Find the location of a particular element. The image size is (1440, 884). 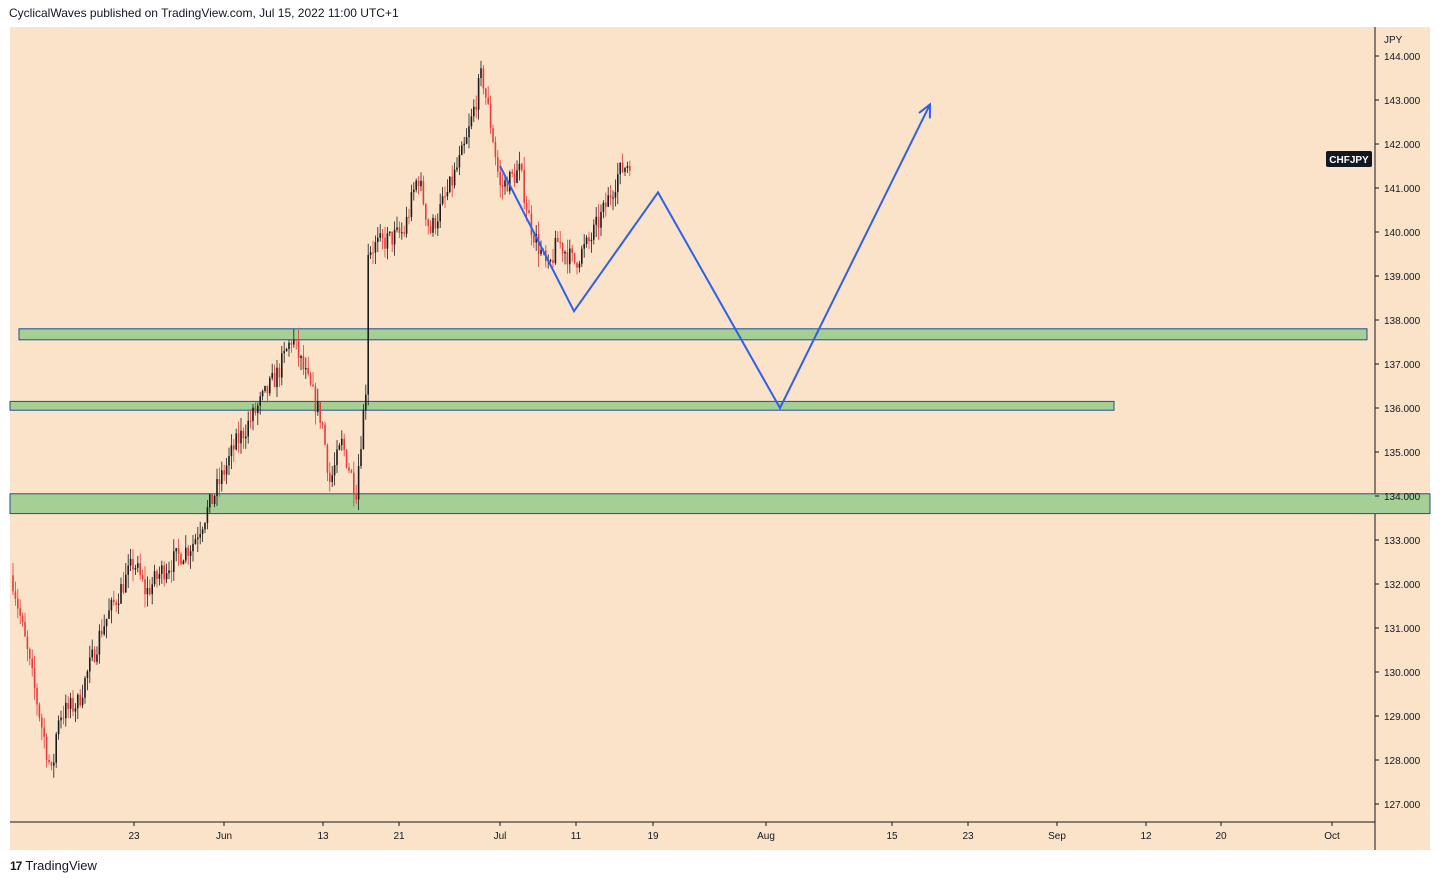

tradingview-logo-icon: 17 is located at coordinates (16, 865).